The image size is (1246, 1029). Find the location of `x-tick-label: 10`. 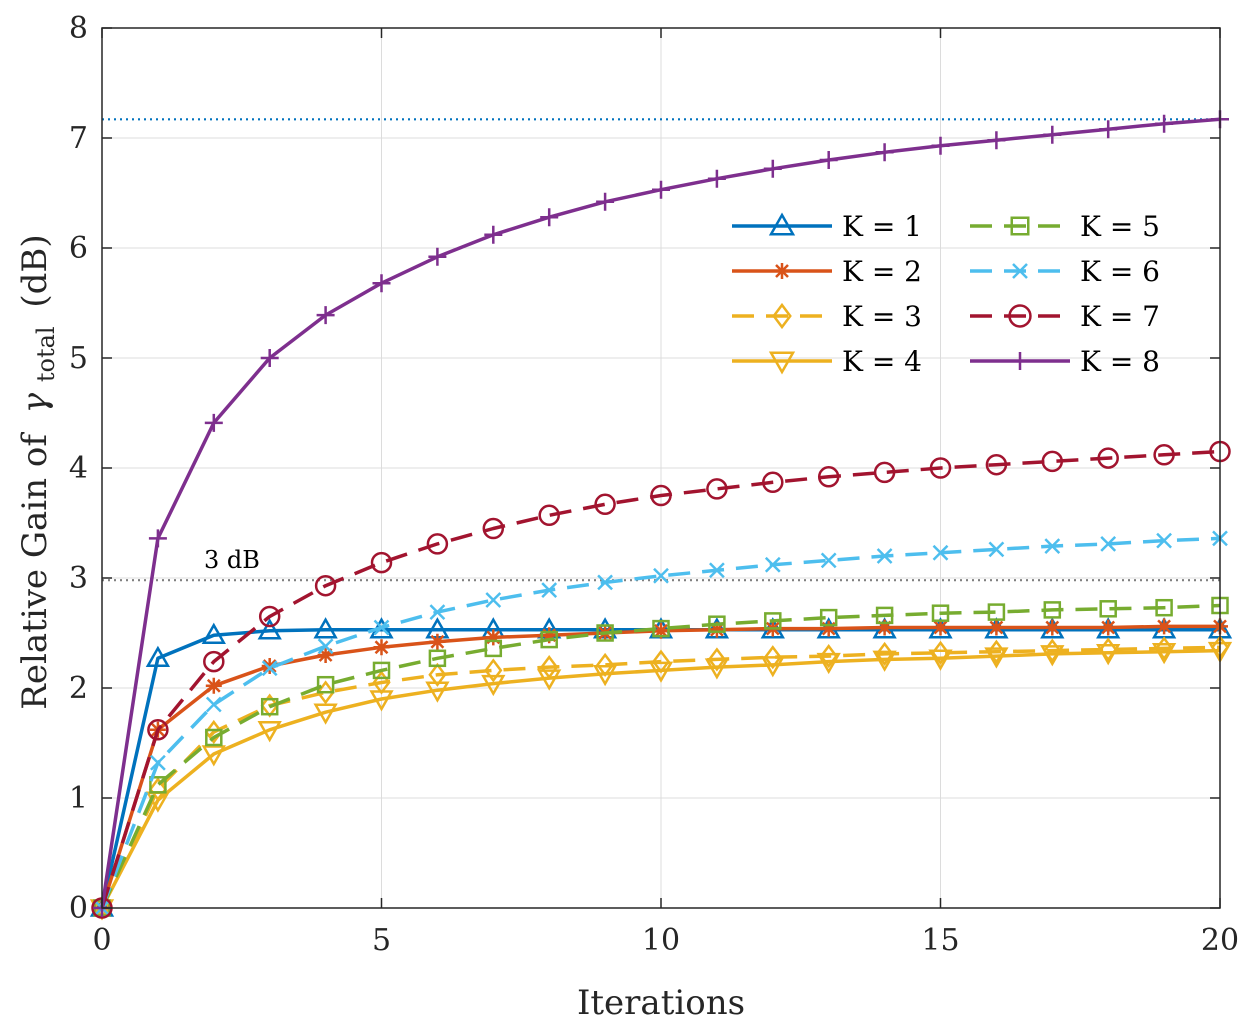

x-tick-label: 10 is located at coordinates (661, 940).